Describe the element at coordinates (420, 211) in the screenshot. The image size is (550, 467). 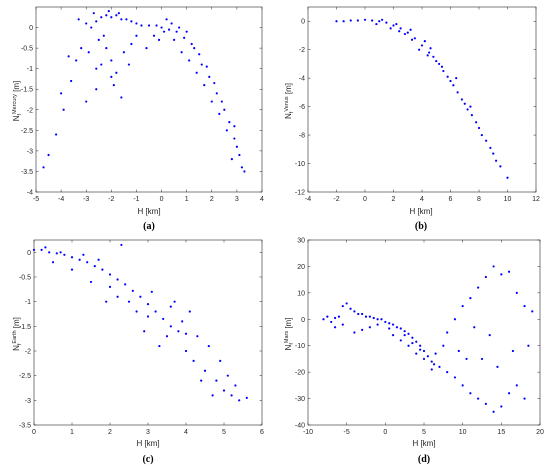
I see `xlabel-b: H [km]` at that location.